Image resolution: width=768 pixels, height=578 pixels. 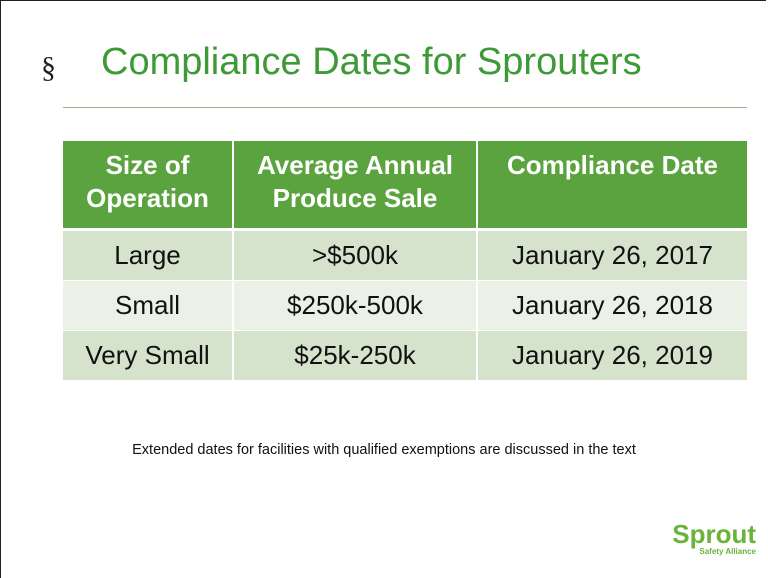 What do you see at coordinates (612, 186) in the screenshot?
I see `header-cell: Compliance Date` at bounding box center [612, 186].